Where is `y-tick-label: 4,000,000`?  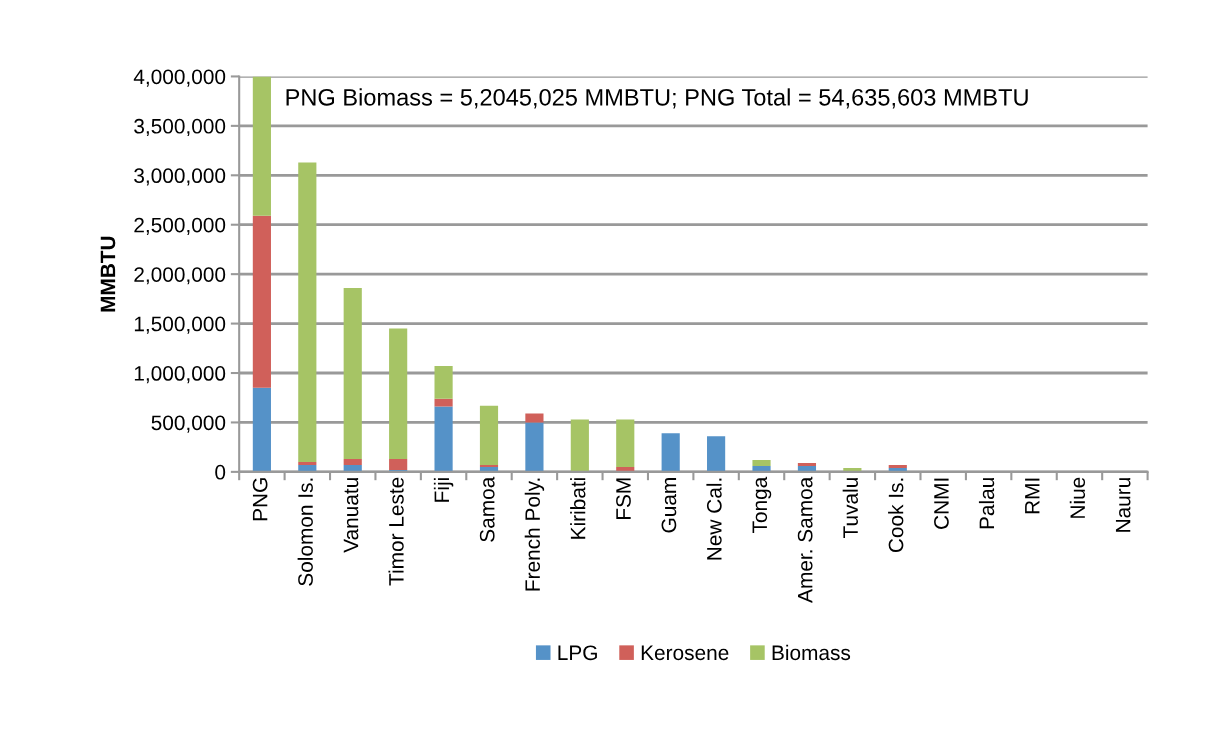 y-tick-label: 4,000,000 is located at coordinates (179, 78).